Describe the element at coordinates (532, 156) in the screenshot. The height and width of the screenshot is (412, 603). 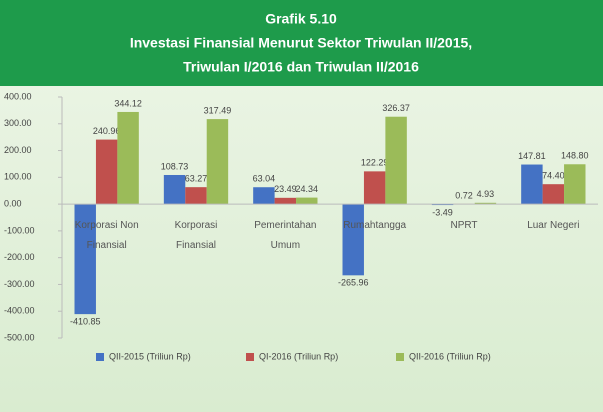
I see `value-label: 147.81` at that location.